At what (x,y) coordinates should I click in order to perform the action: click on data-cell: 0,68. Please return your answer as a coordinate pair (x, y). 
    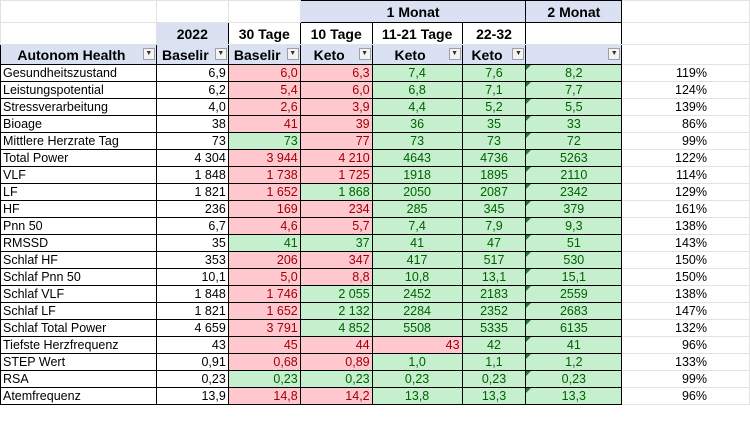
    Looking at the image, I should click on (264, 362).